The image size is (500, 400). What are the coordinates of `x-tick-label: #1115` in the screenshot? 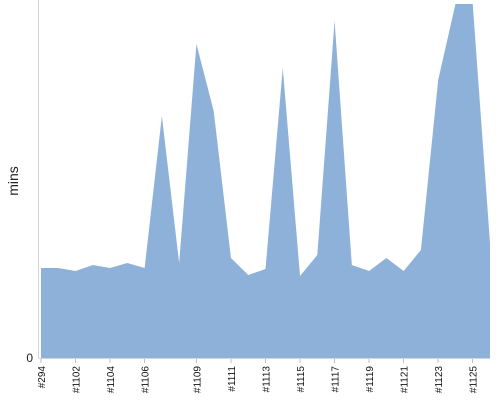 It's located at (301, 379).